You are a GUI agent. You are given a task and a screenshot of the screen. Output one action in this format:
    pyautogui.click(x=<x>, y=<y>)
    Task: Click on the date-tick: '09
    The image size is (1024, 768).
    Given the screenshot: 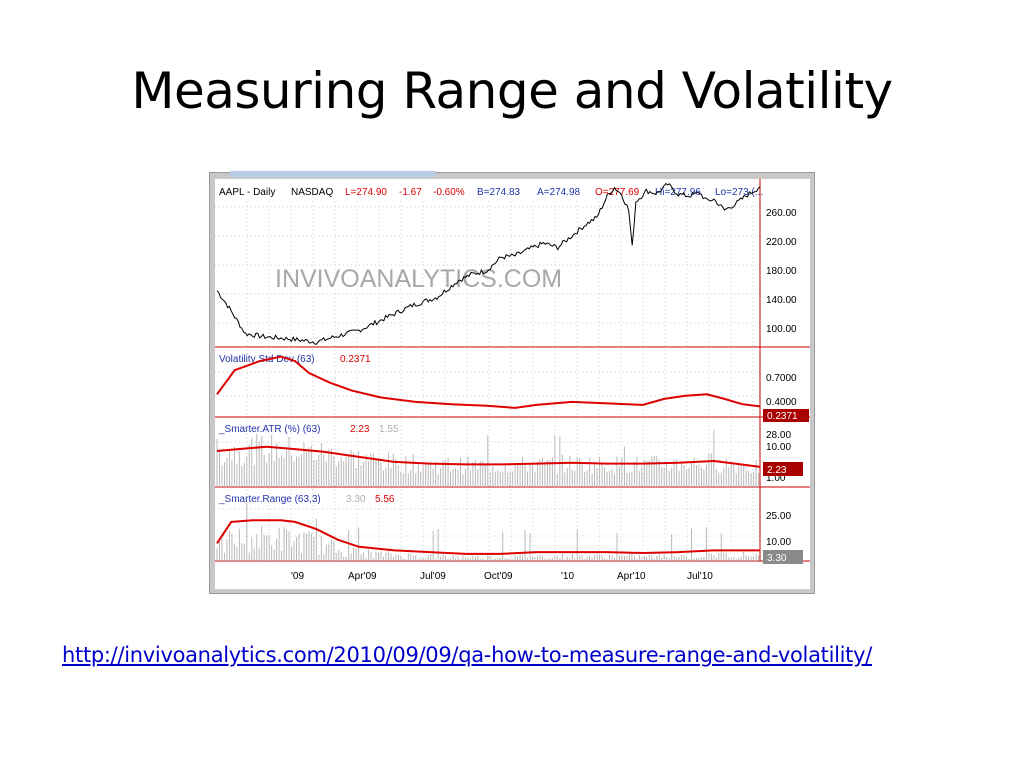 What is the action you would take?
    pyautogui.click(x=297, y=576)
    